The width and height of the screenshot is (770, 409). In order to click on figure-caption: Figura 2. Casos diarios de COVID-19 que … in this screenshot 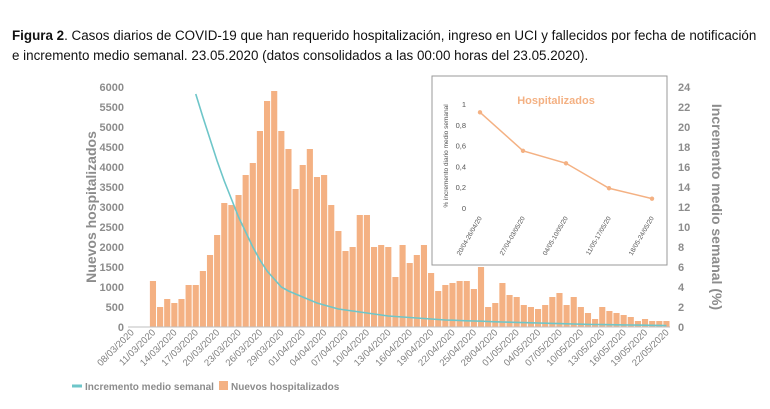, I will do `click(387, 46)`.